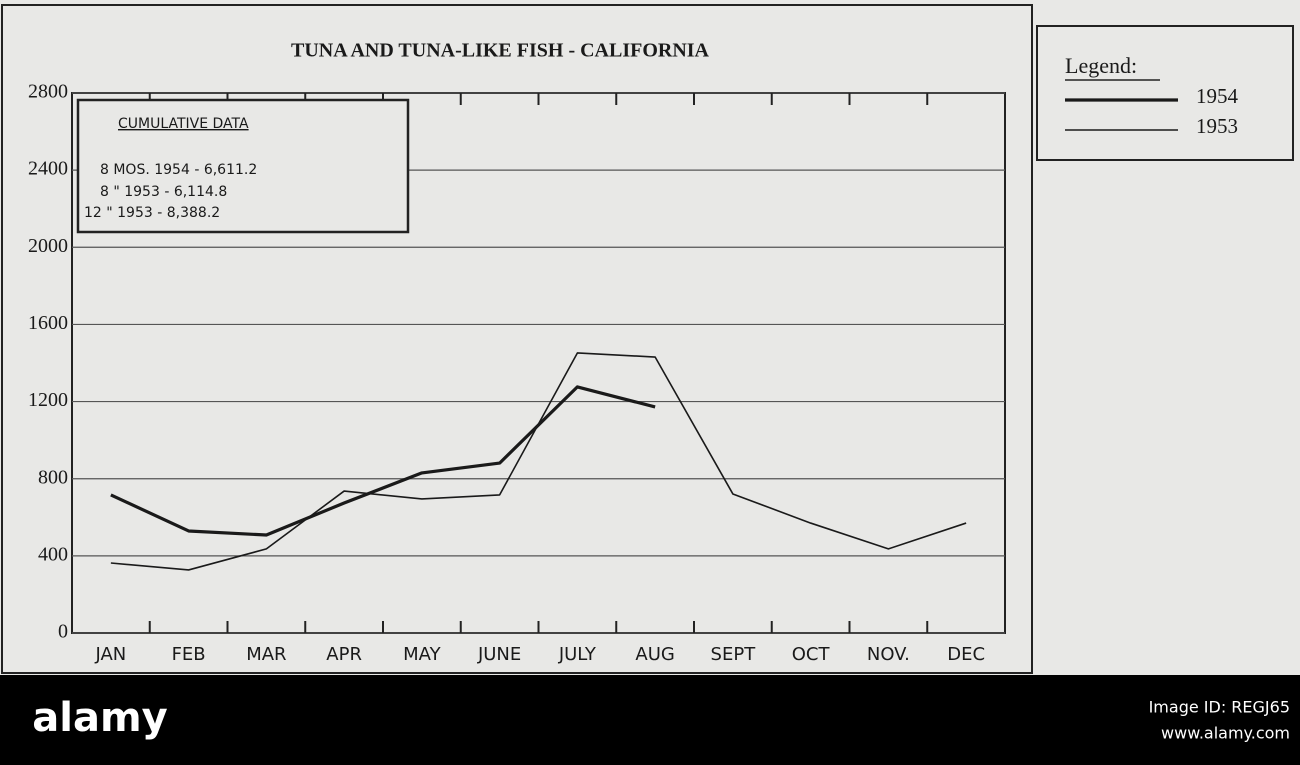 This screenshot has width=1300, height=765. What do you see at coordinates (1219, 707) in the screenshot?
I see `footer-image-id: Image ID: REGJ65` at bounding box center [1219, 707].